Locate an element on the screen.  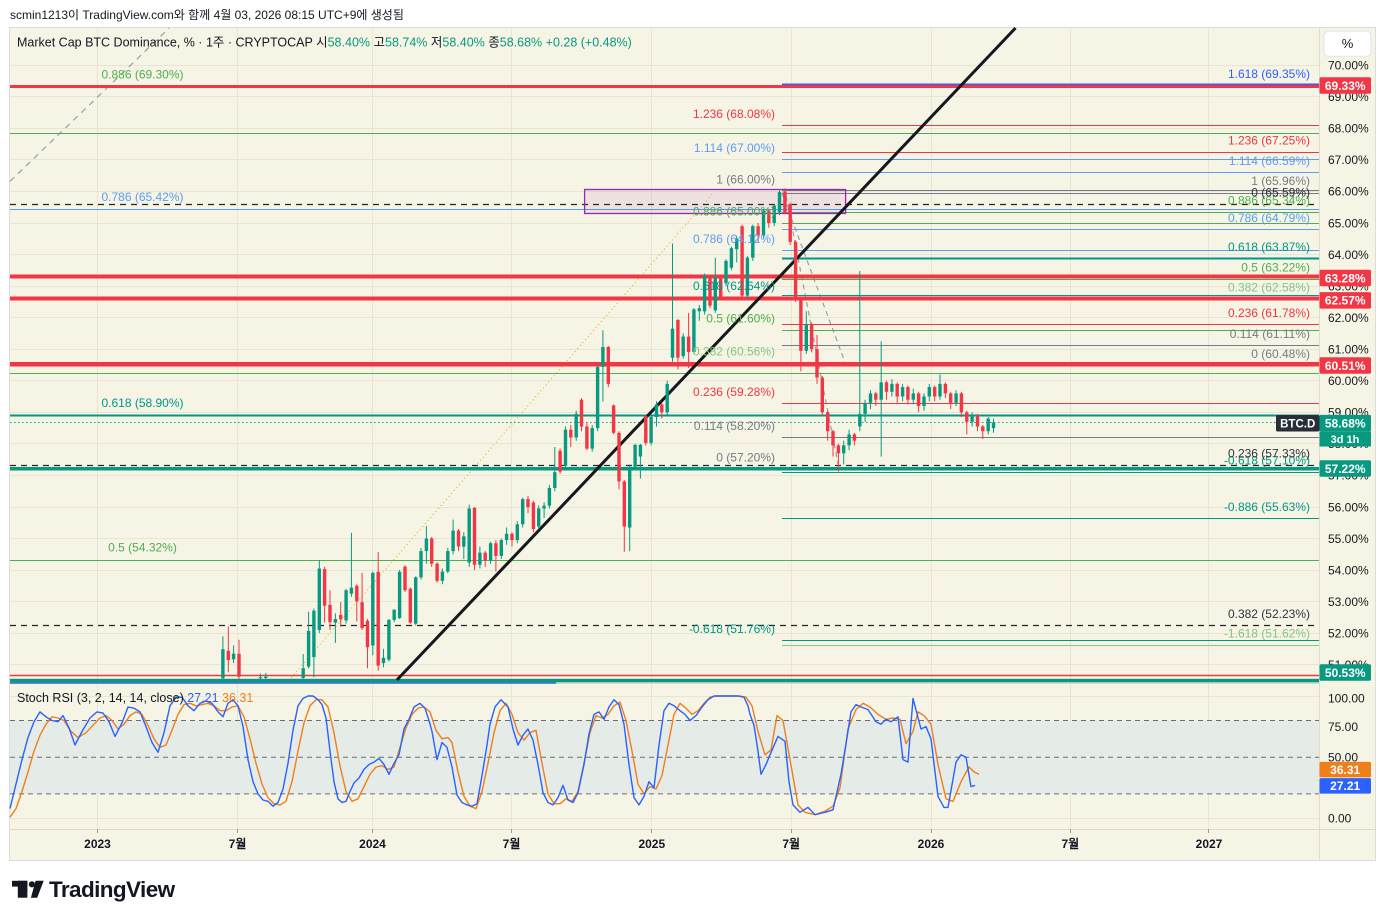
svg-text: 0.786 (64.79%) is located at coordinates (1269, 218).